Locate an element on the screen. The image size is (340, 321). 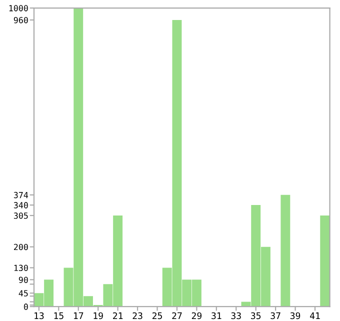
x-tick-label: 19 is located at coordinates (98, 316).